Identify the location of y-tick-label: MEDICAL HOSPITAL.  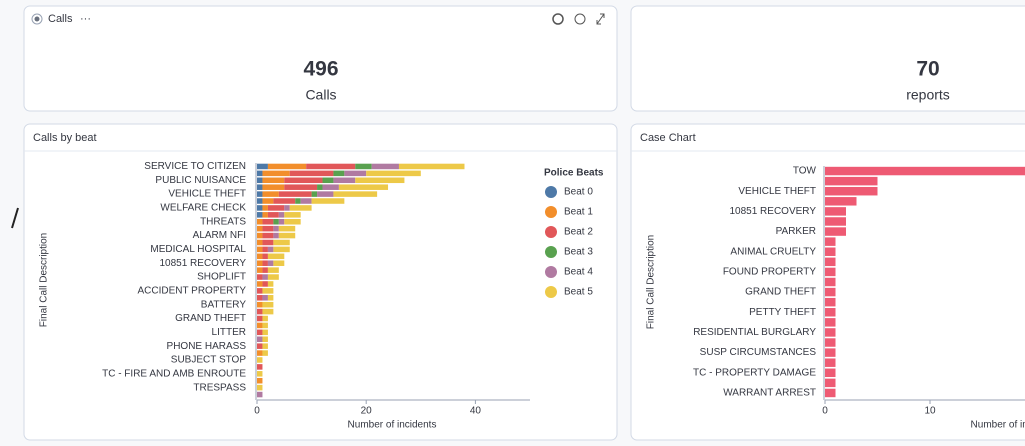
(198, 249).